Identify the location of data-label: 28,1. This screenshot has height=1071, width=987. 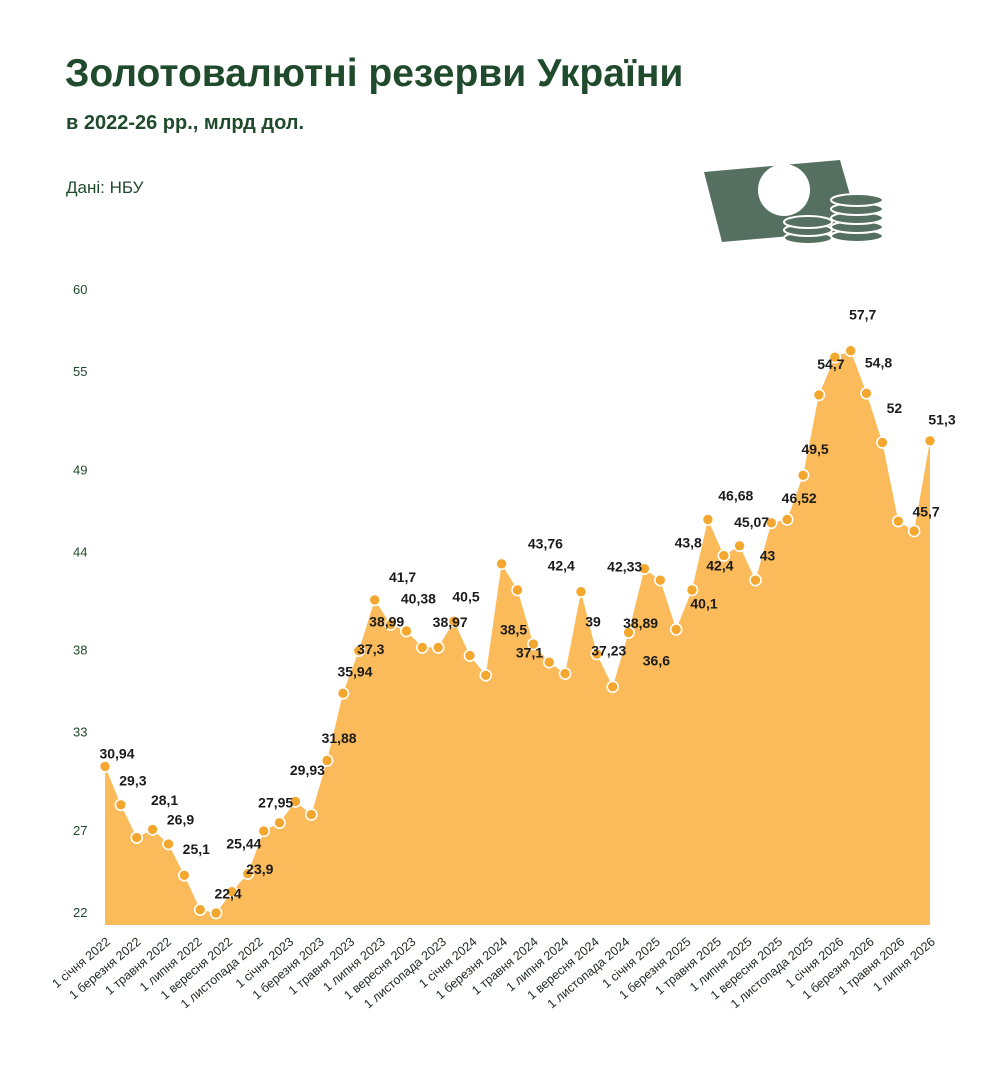
(164, 800).